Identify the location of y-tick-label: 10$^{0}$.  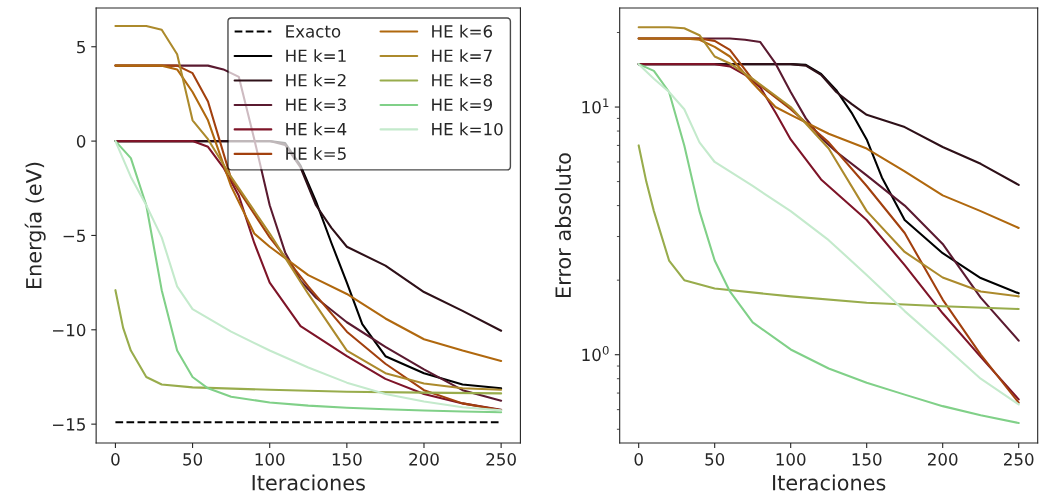
(595, 353).